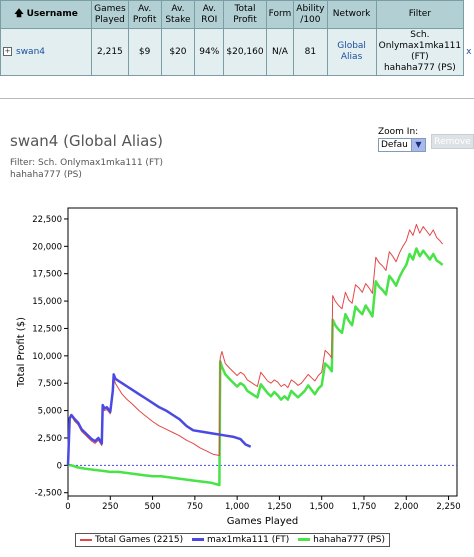  I want to click on av-roi-header-line2: ROI, so click(209, 19).